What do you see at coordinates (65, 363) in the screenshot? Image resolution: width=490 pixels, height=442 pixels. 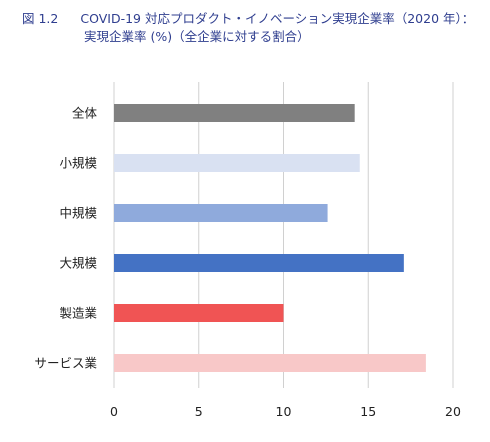 I see `category-label: サービス業` at bounding box center [65, 363].